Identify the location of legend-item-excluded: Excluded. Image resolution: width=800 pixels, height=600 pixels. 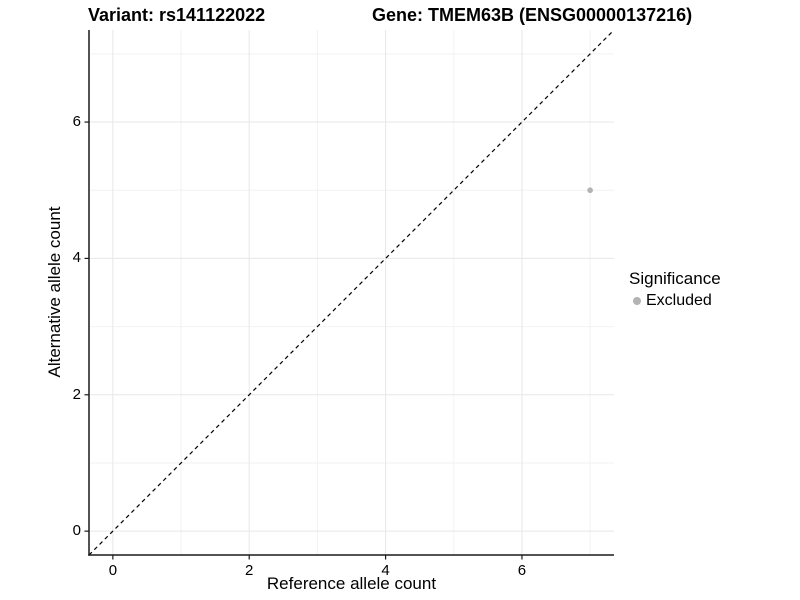
(675, 301).